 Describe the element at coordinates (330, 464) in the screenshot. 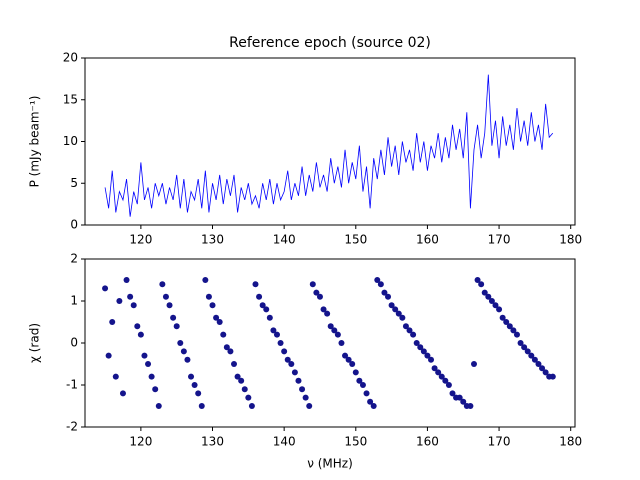

I see `x-axis-label: ν (MHz)` at that location.